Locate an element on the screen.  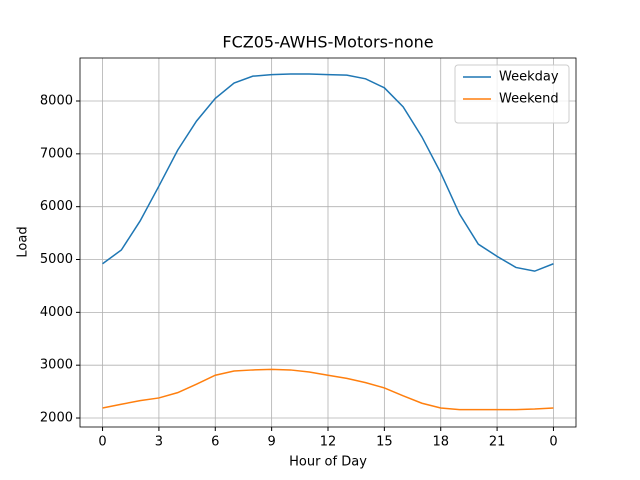
x-tick-label: 6 is located at coordinates (215, 442).